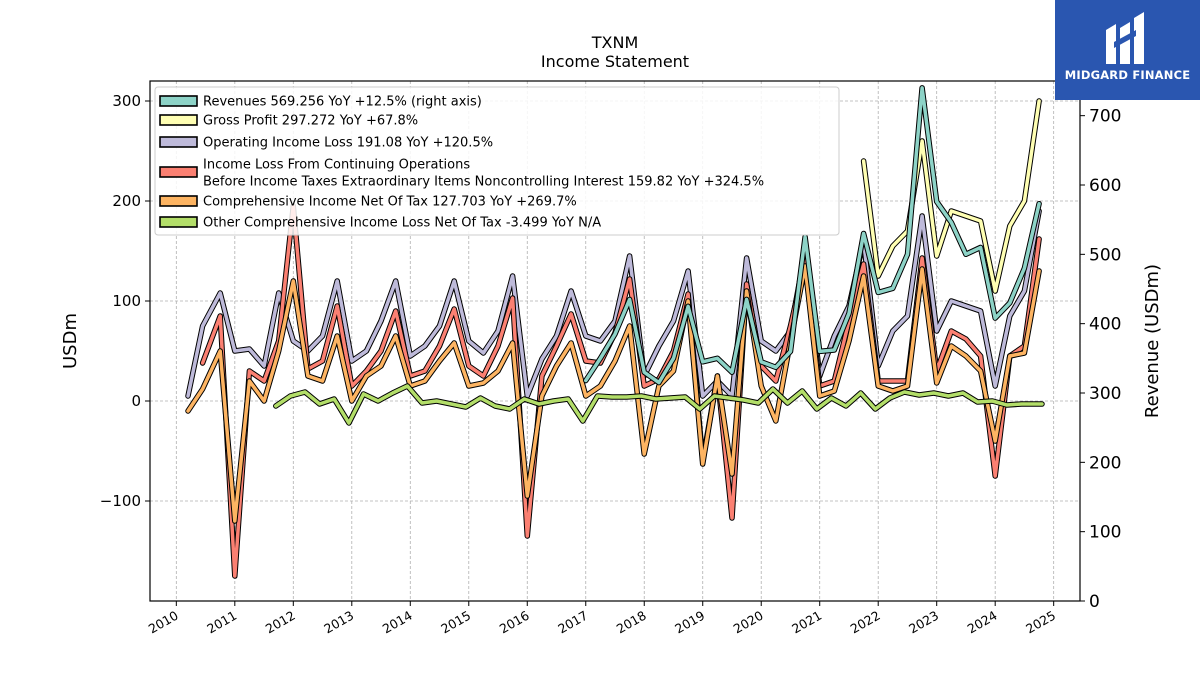  I want to click on x-tick-label: 2013, so click(338, 622).